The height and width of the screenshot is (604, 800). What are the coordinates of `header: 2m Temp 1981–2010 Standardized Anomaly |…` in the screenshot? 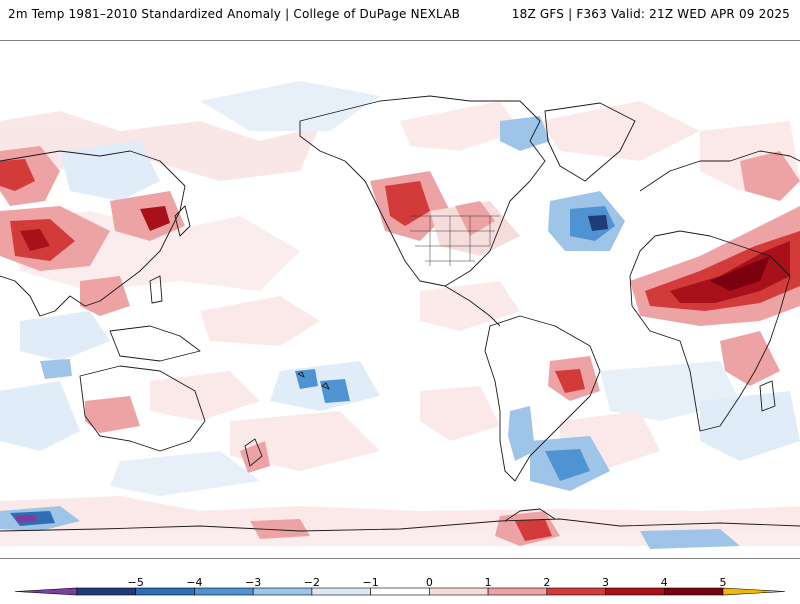 It's located at (400, 15).